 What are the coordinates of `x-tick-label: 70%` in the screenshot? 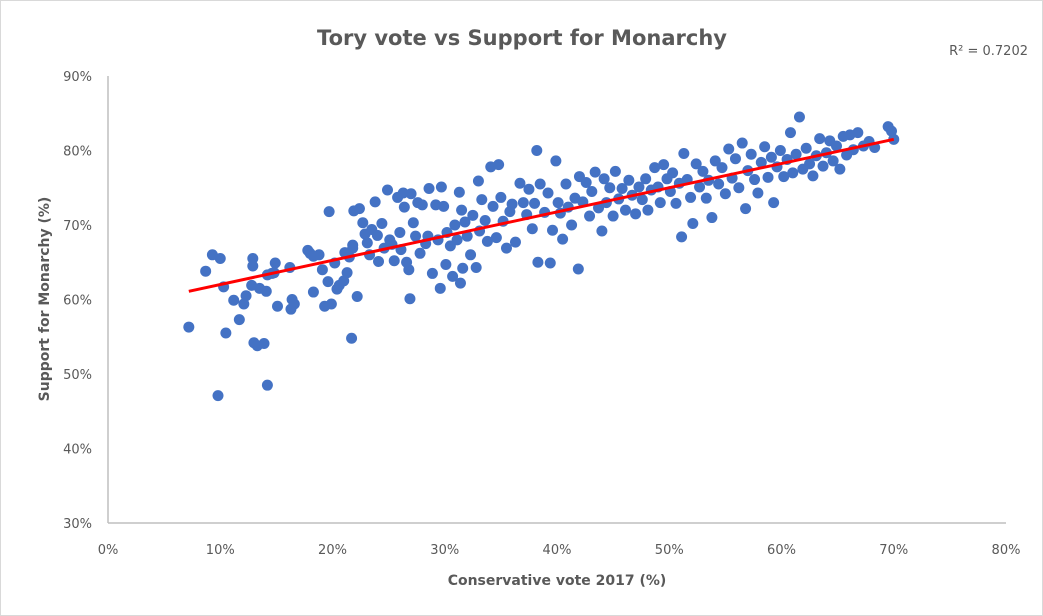 It's located at (893, 550).